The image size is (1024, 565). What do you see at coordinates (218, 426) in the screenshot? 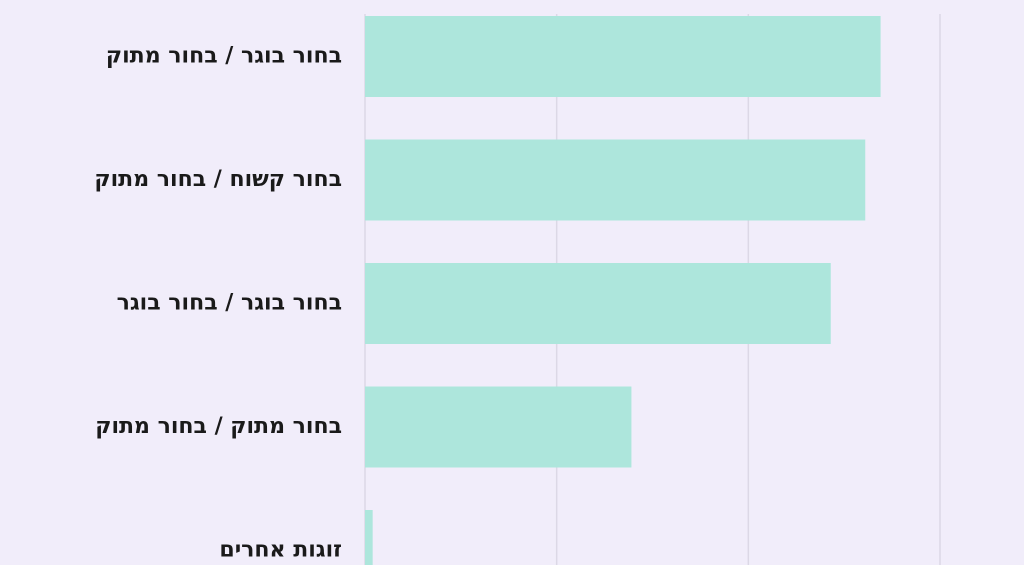
I see `category-label: בחור מתוק / בחור מתוק` at bounding box center [218, 426].